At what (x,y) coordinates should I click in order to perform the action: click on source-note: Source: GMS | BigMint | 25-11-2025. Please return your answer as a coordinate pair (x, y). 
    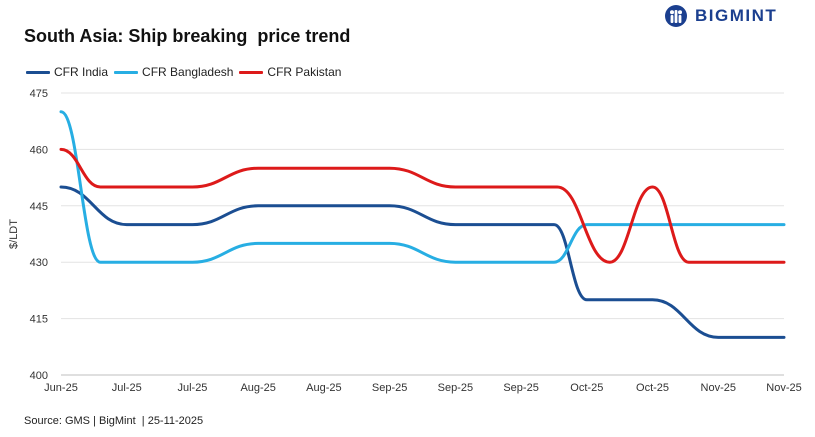
    Looking at the image, I should click on (114, 421).